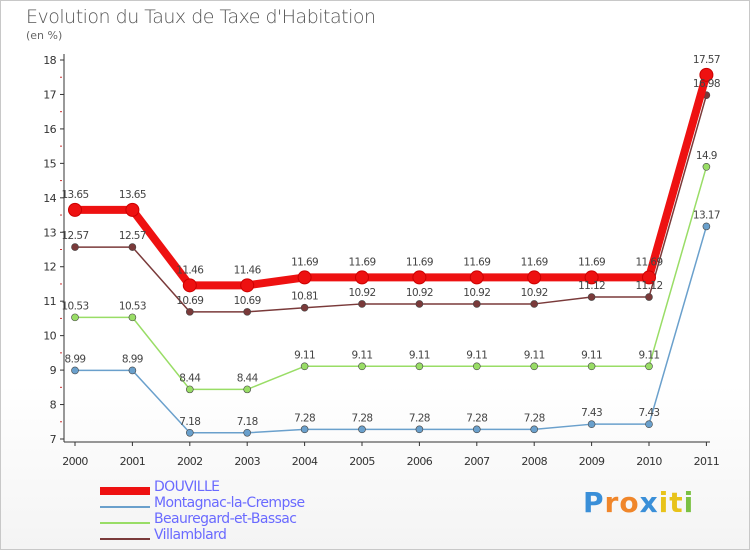 The width and height of the screenshot is (750, 550). I want to click on y-tick-label: 17, so click(49, 94).